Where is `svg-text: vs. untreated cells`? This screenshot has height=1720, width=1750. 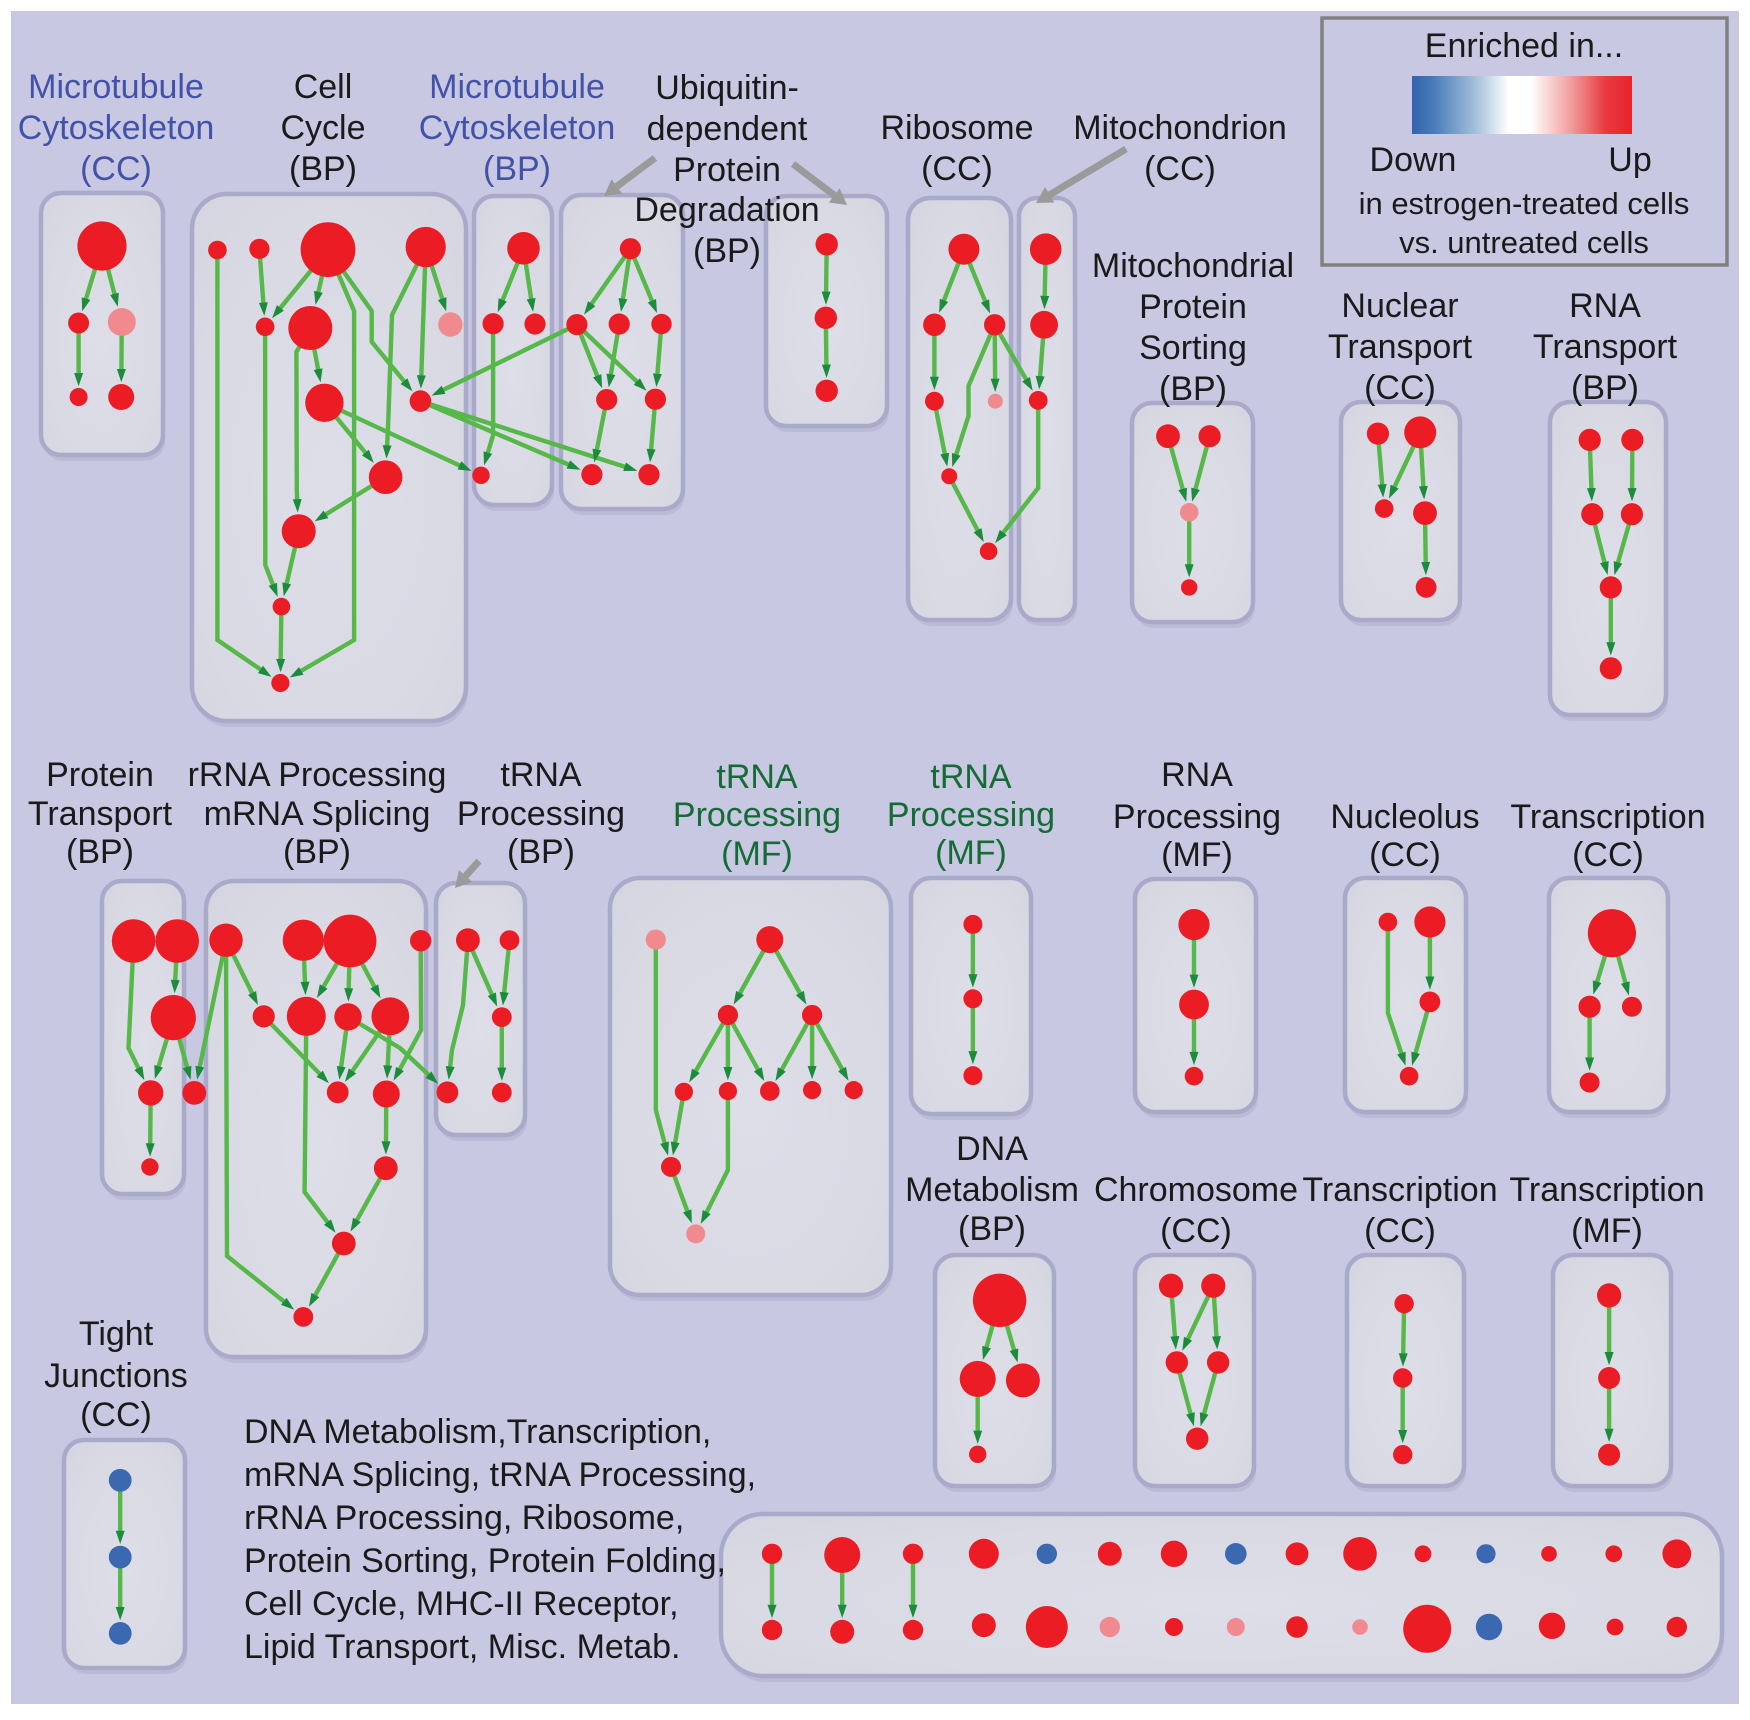 svg-text: vs. untreated cells is located at coordinates (1524, 242).